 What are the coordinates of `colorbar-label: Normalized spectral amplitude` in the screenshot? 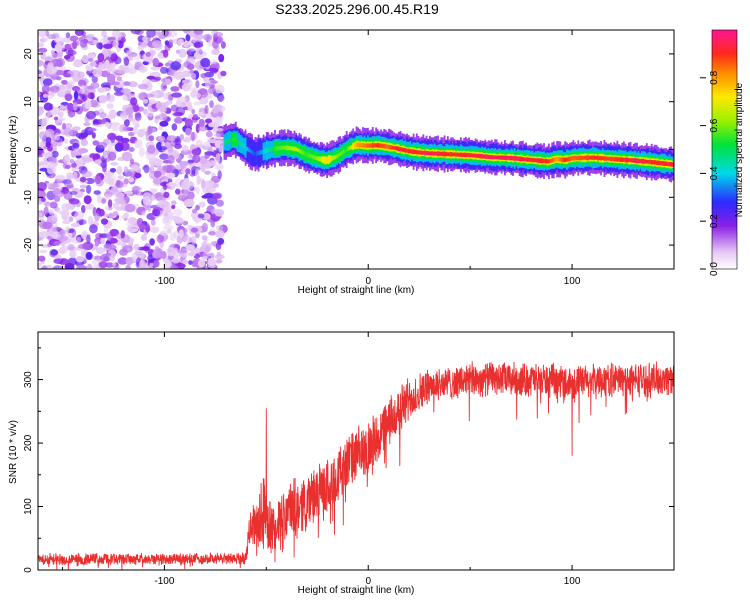 It's located at (739, 149).